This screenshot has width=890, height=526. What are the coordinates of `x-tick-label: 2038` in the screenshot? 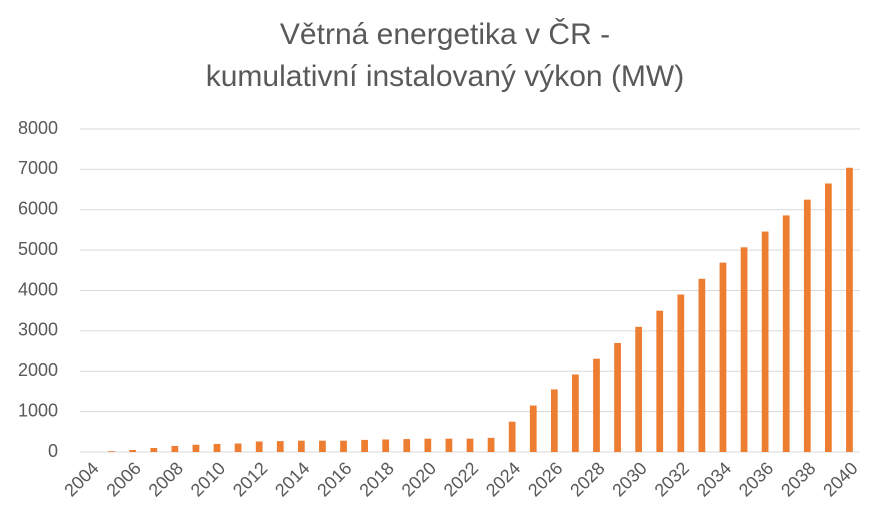 It's located at (798, 479).